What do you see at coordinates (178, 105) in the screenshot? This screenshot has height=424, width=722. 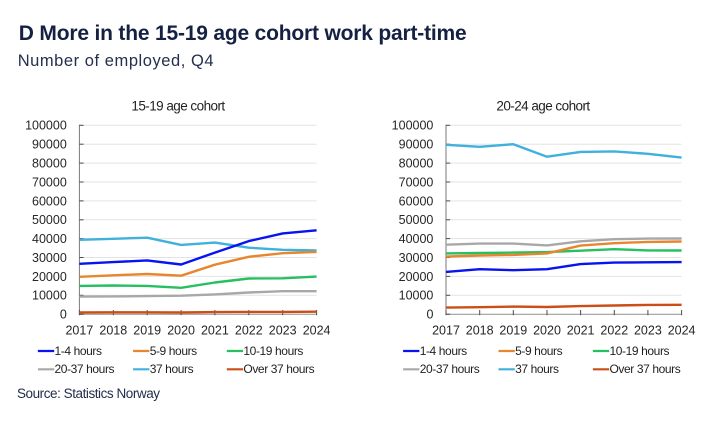 I see `svg-text: 15-19 age cohort` at bounding box center [178, 105].